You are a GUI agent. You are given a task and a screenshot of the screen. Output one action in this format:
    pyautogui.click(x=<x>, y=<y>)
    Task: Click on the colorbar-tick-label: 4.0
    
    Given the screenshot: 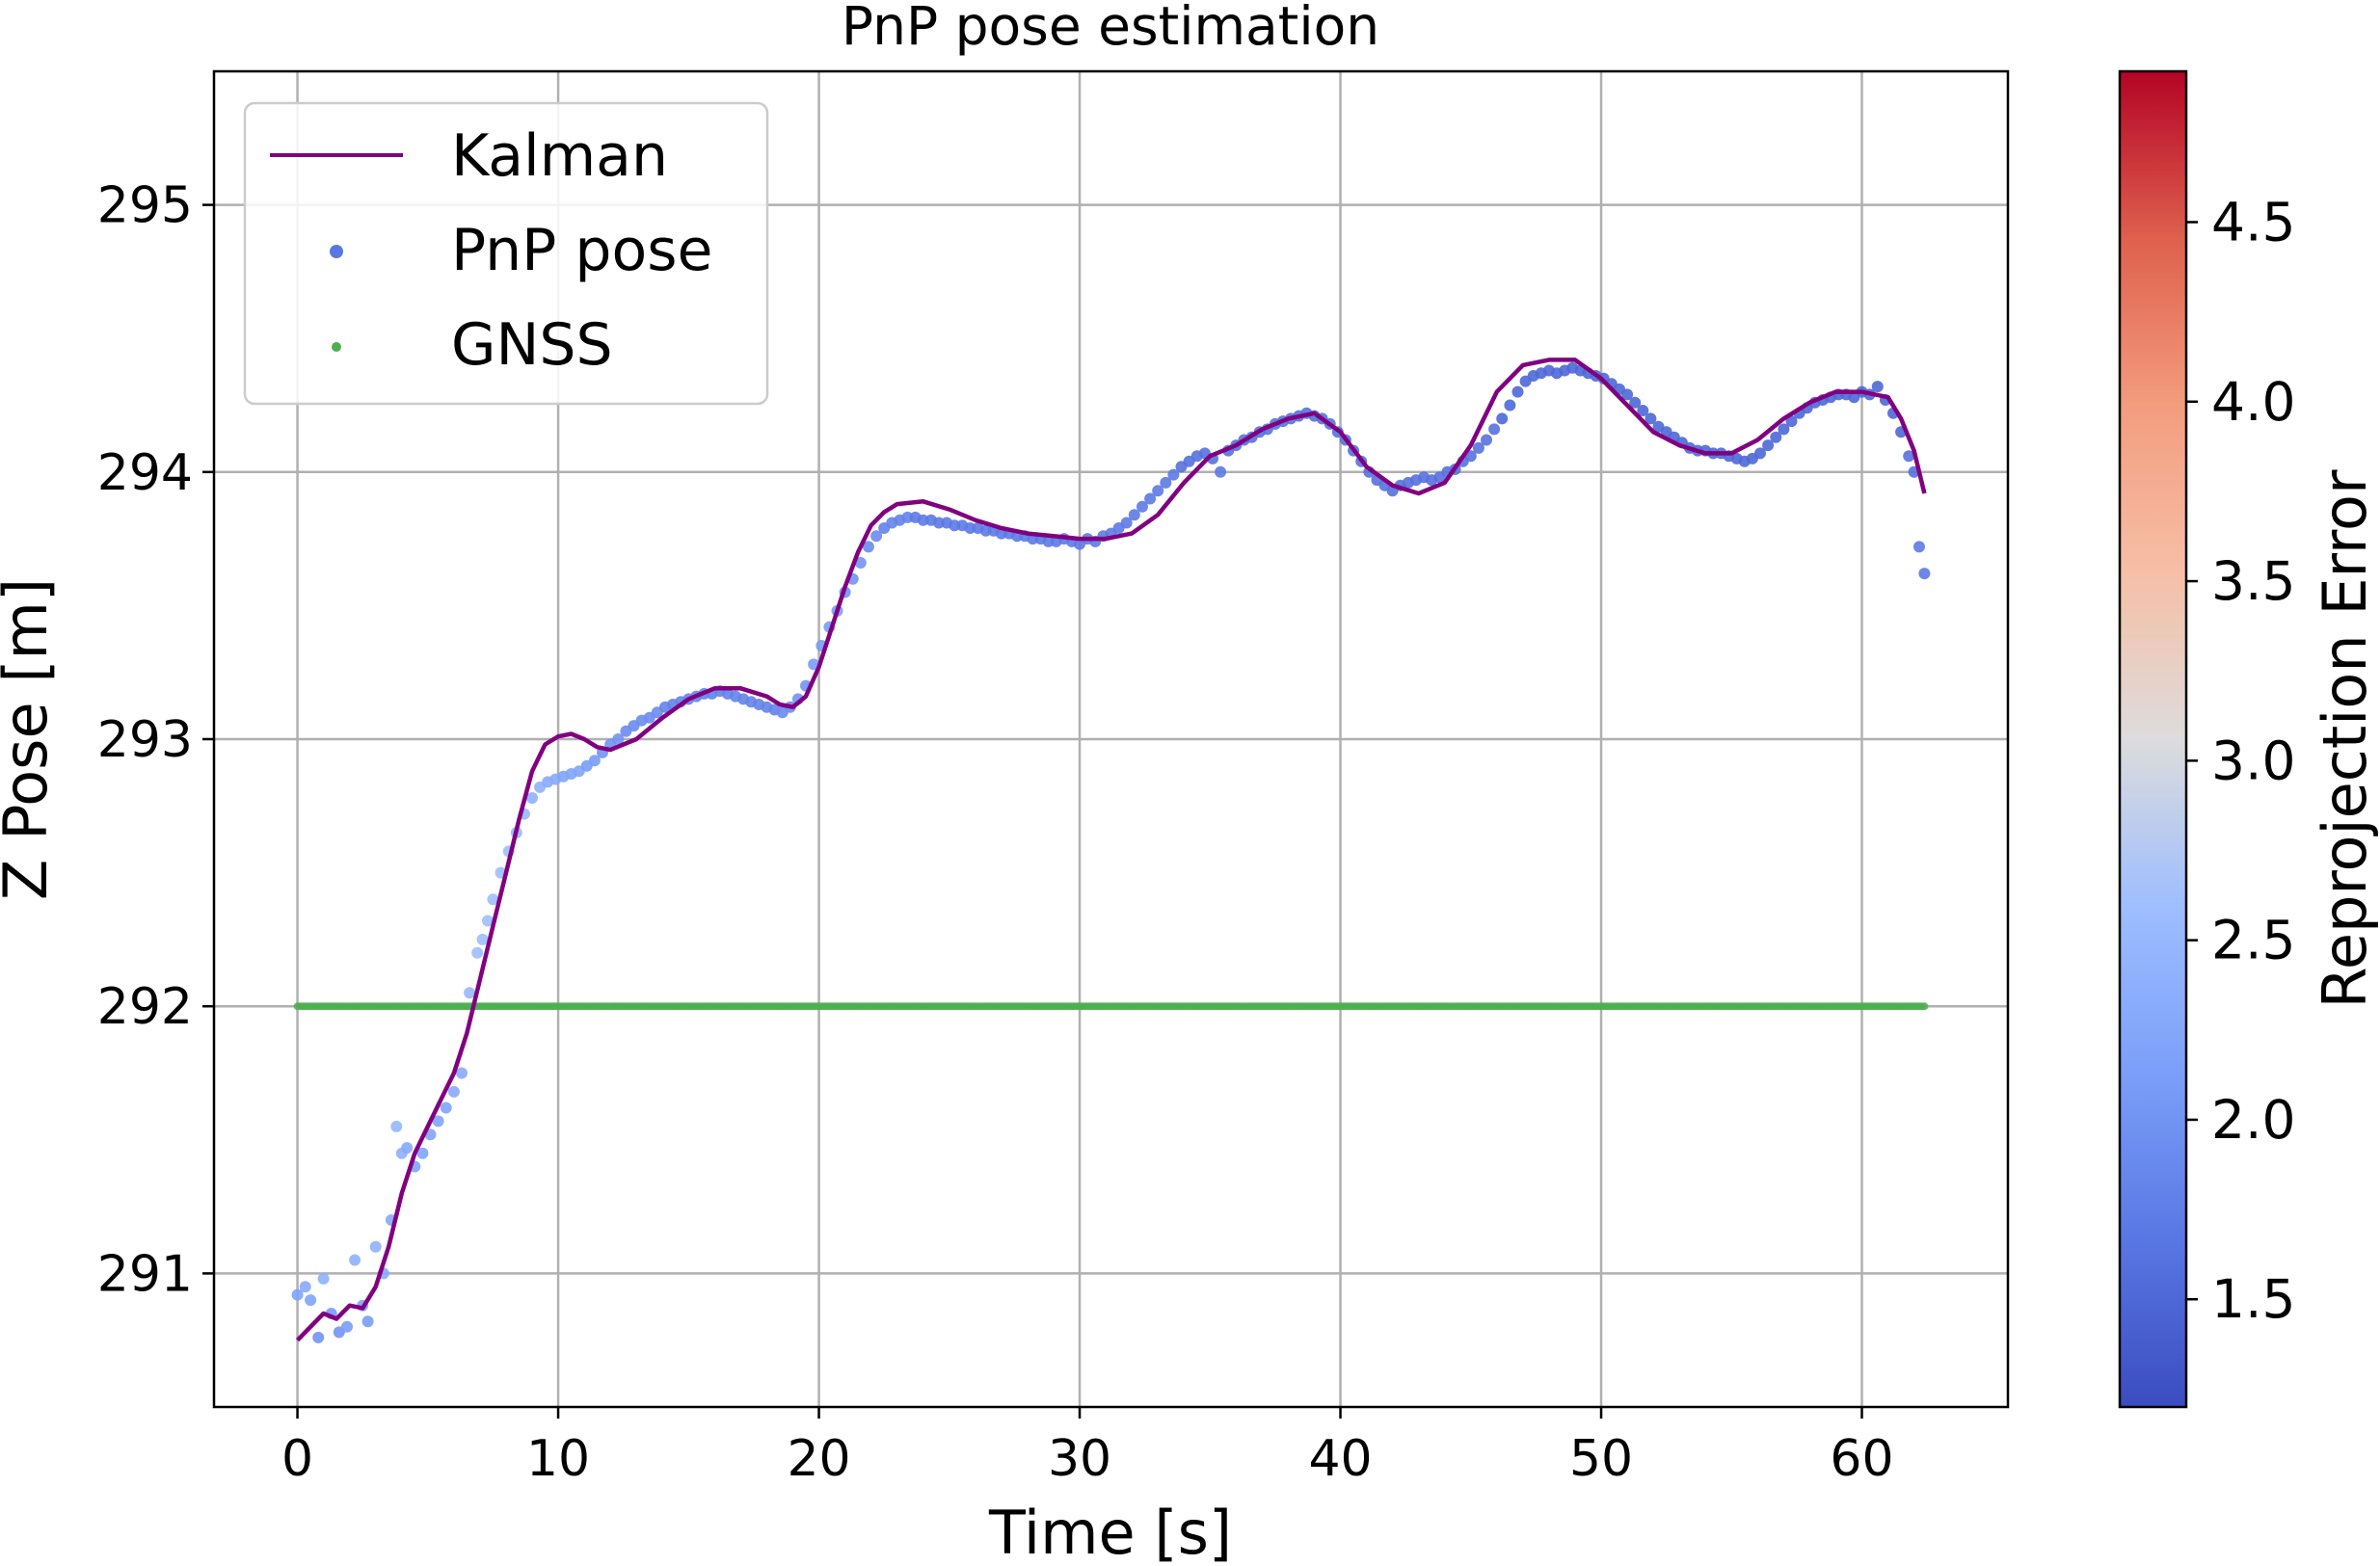 What is the action you would take?
    pyautogui.click(x=2253, y=402)
    